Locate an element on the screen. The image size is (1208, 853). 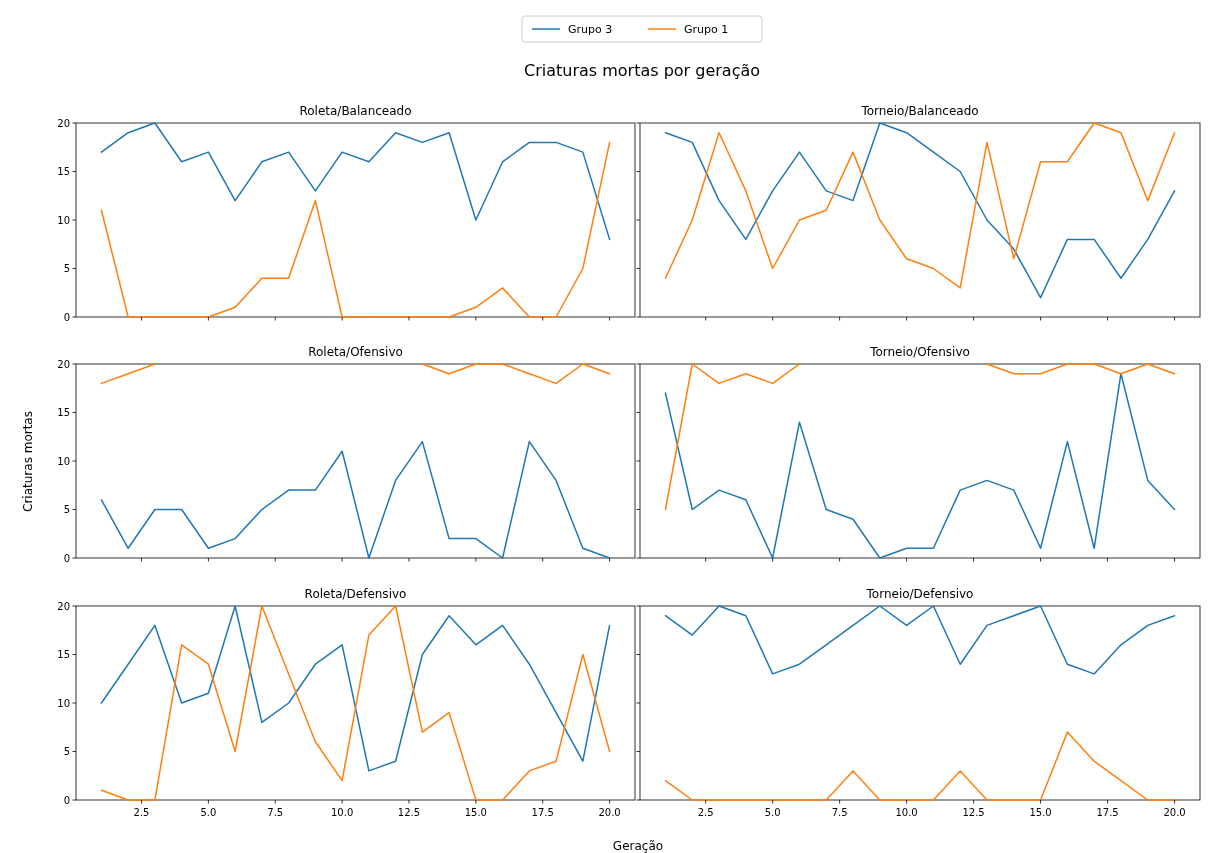
y-axis-title: Criaturas mortas is located at coordinates (28, 461).